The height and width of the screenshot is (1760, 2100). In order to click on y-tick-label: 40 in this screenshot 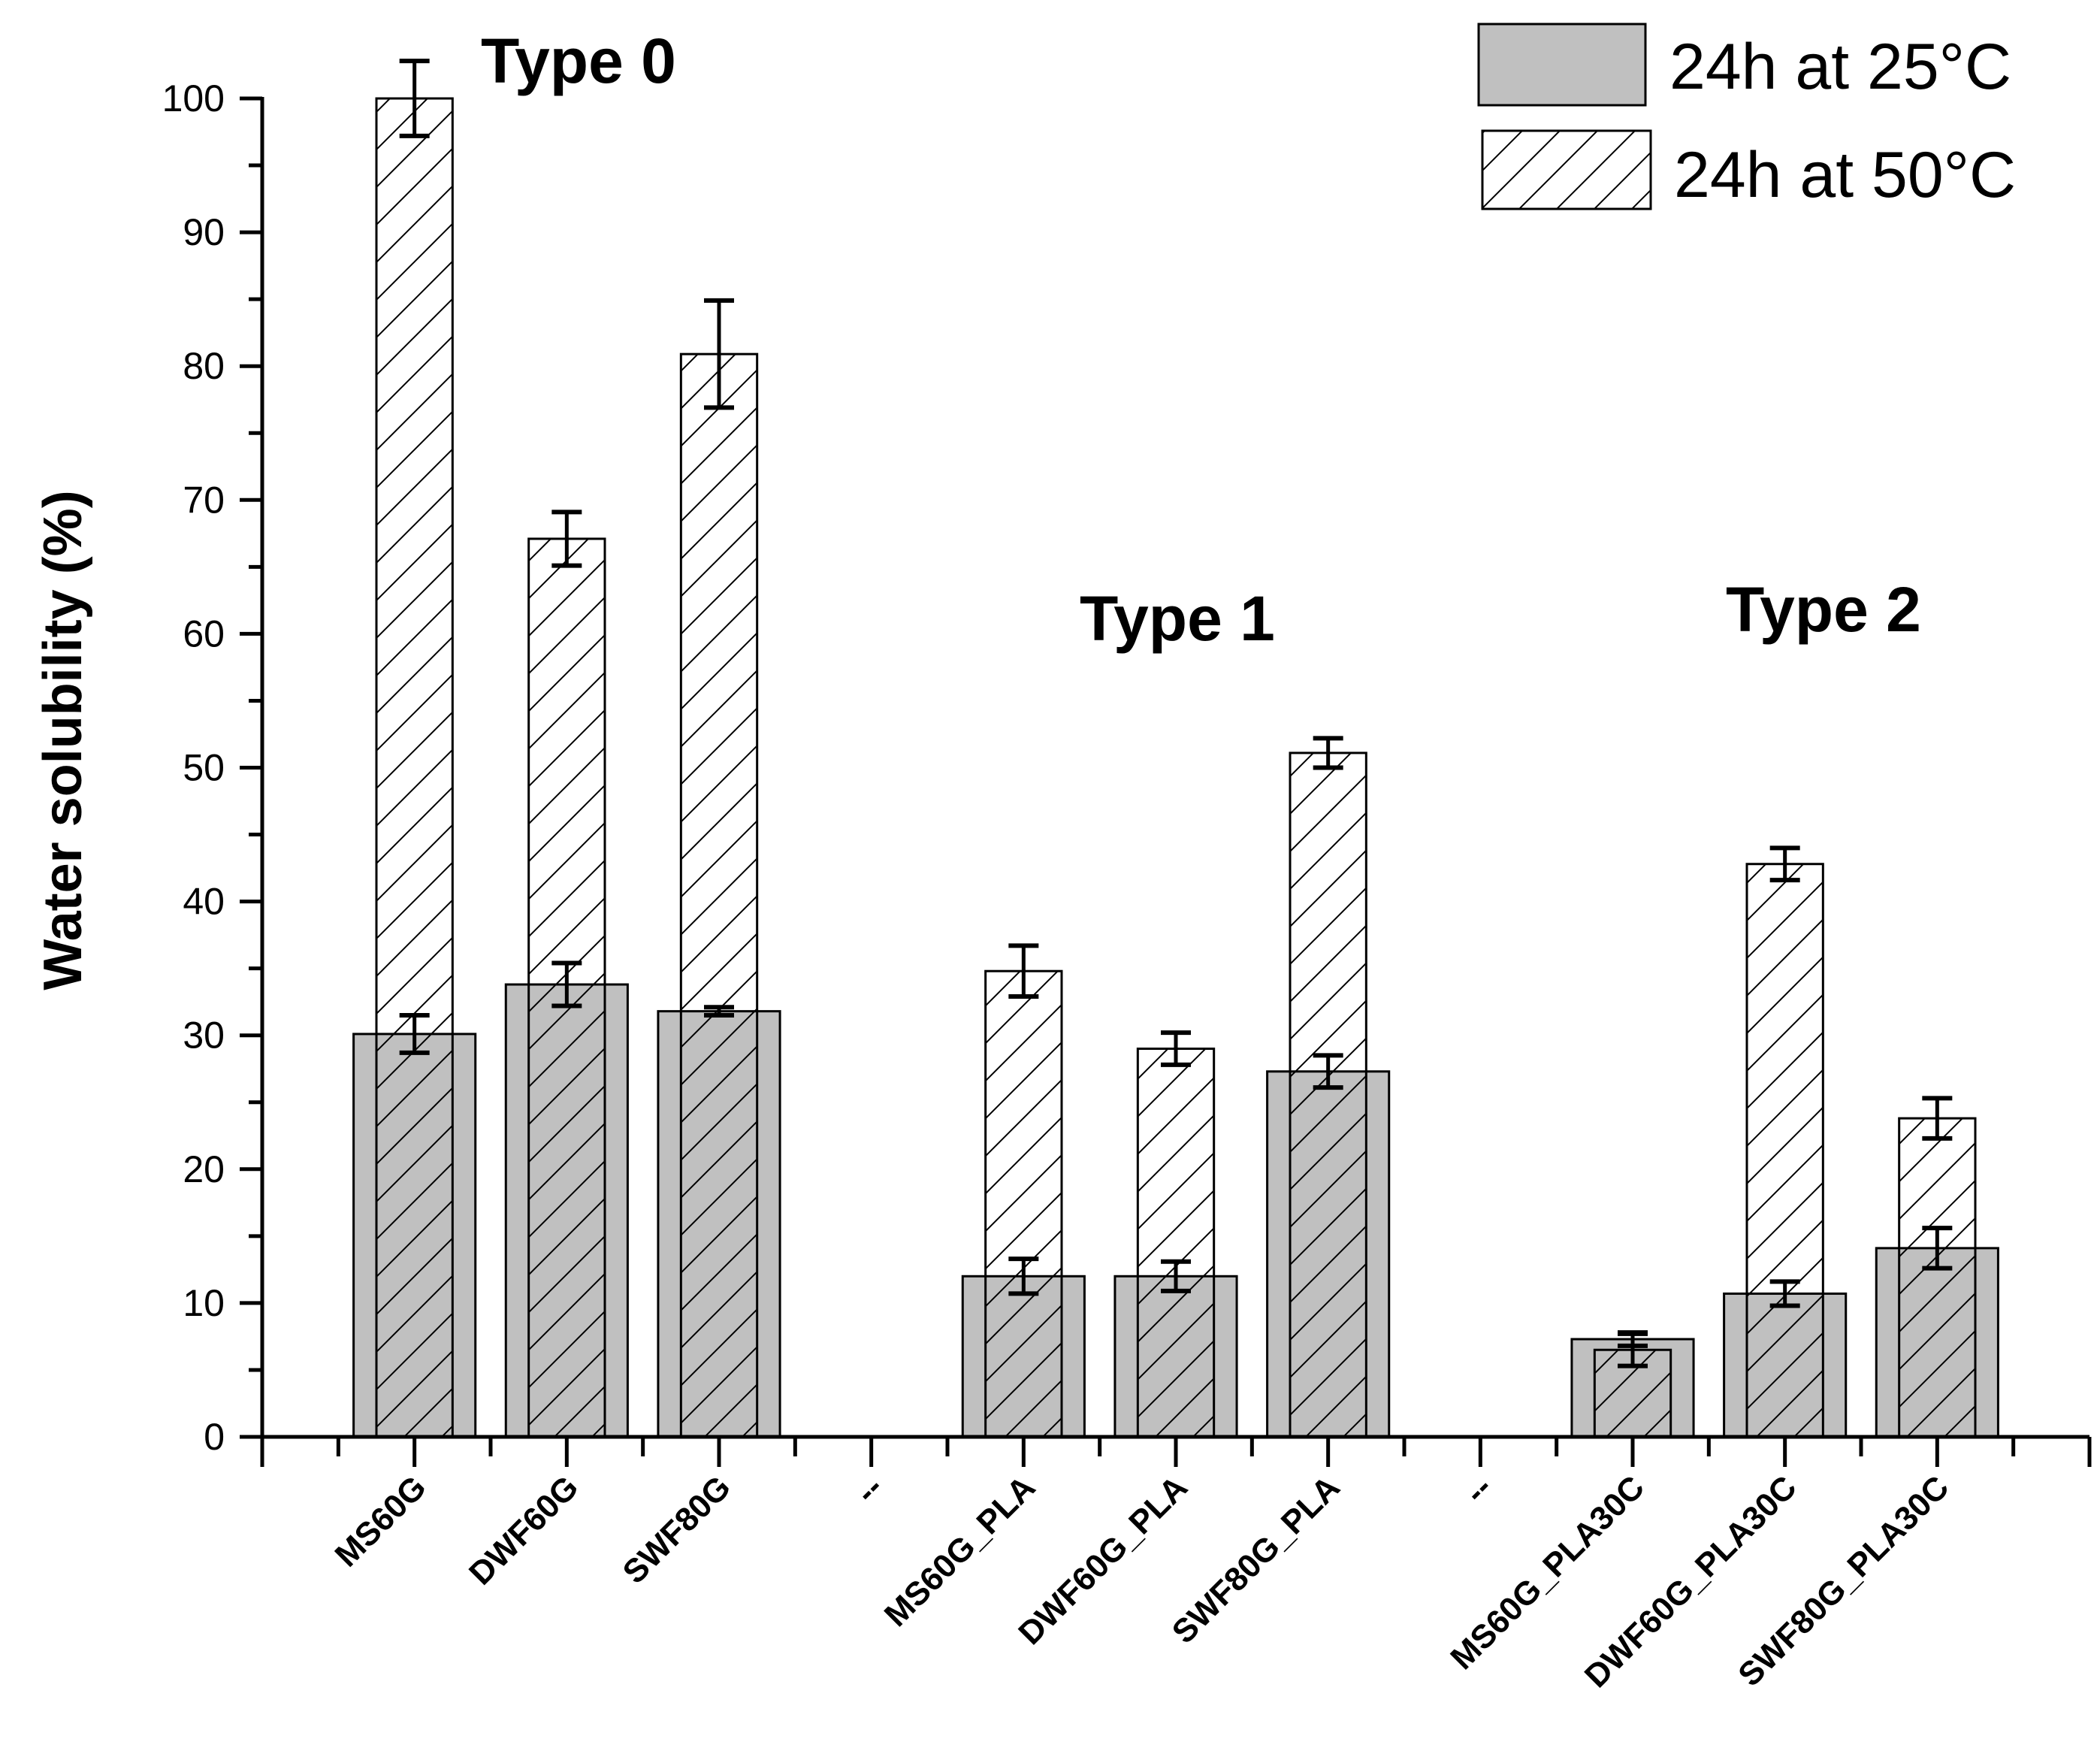, I will do `click(204, 902)`.